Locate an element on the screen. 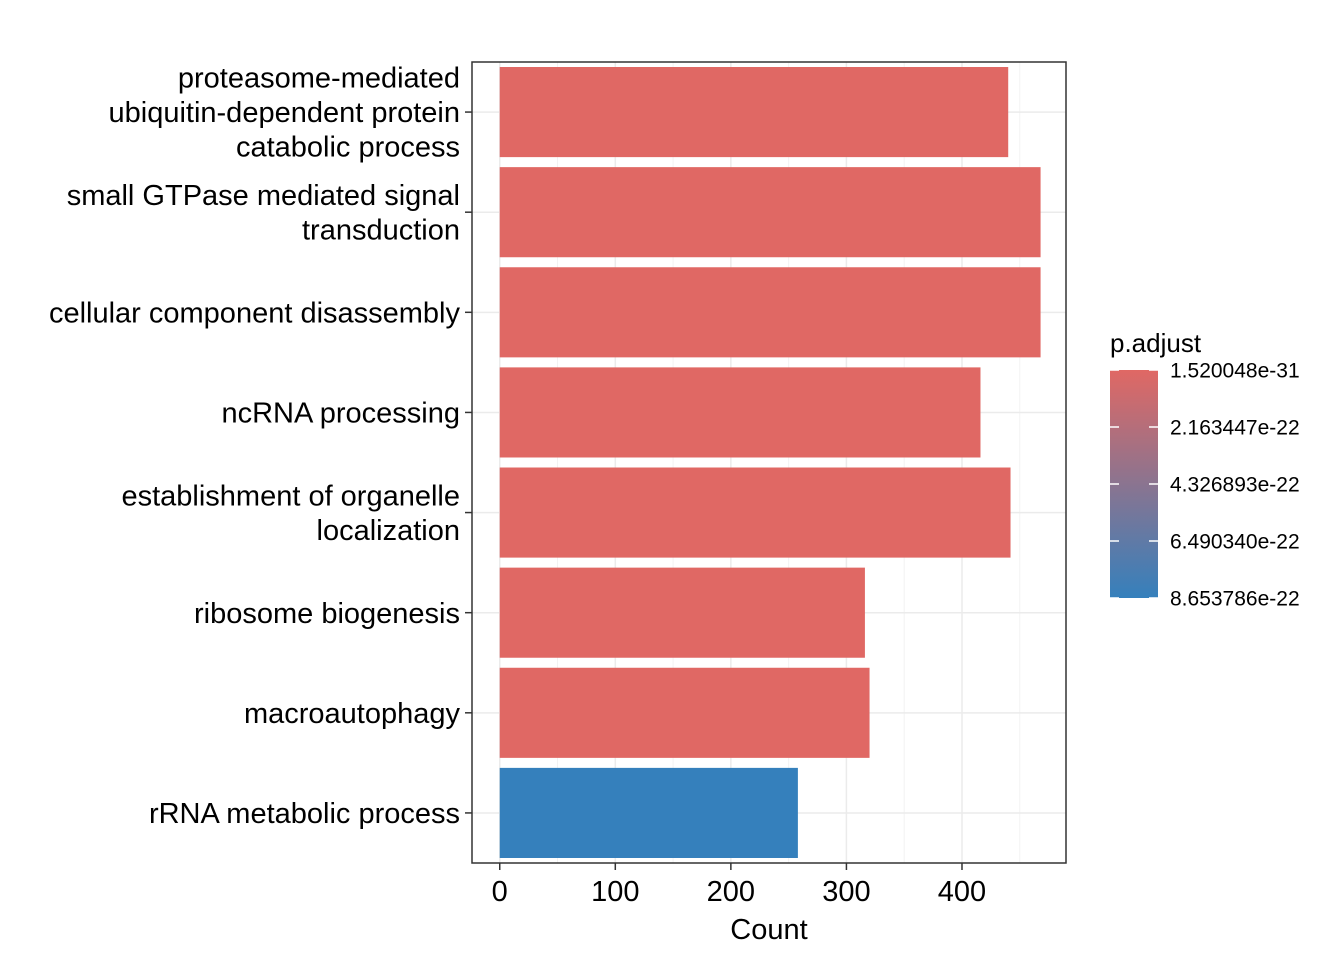 The image size is (1344, 960). legend-tick-label: 4.326893e-22 is located at coordinates (1235, 484).